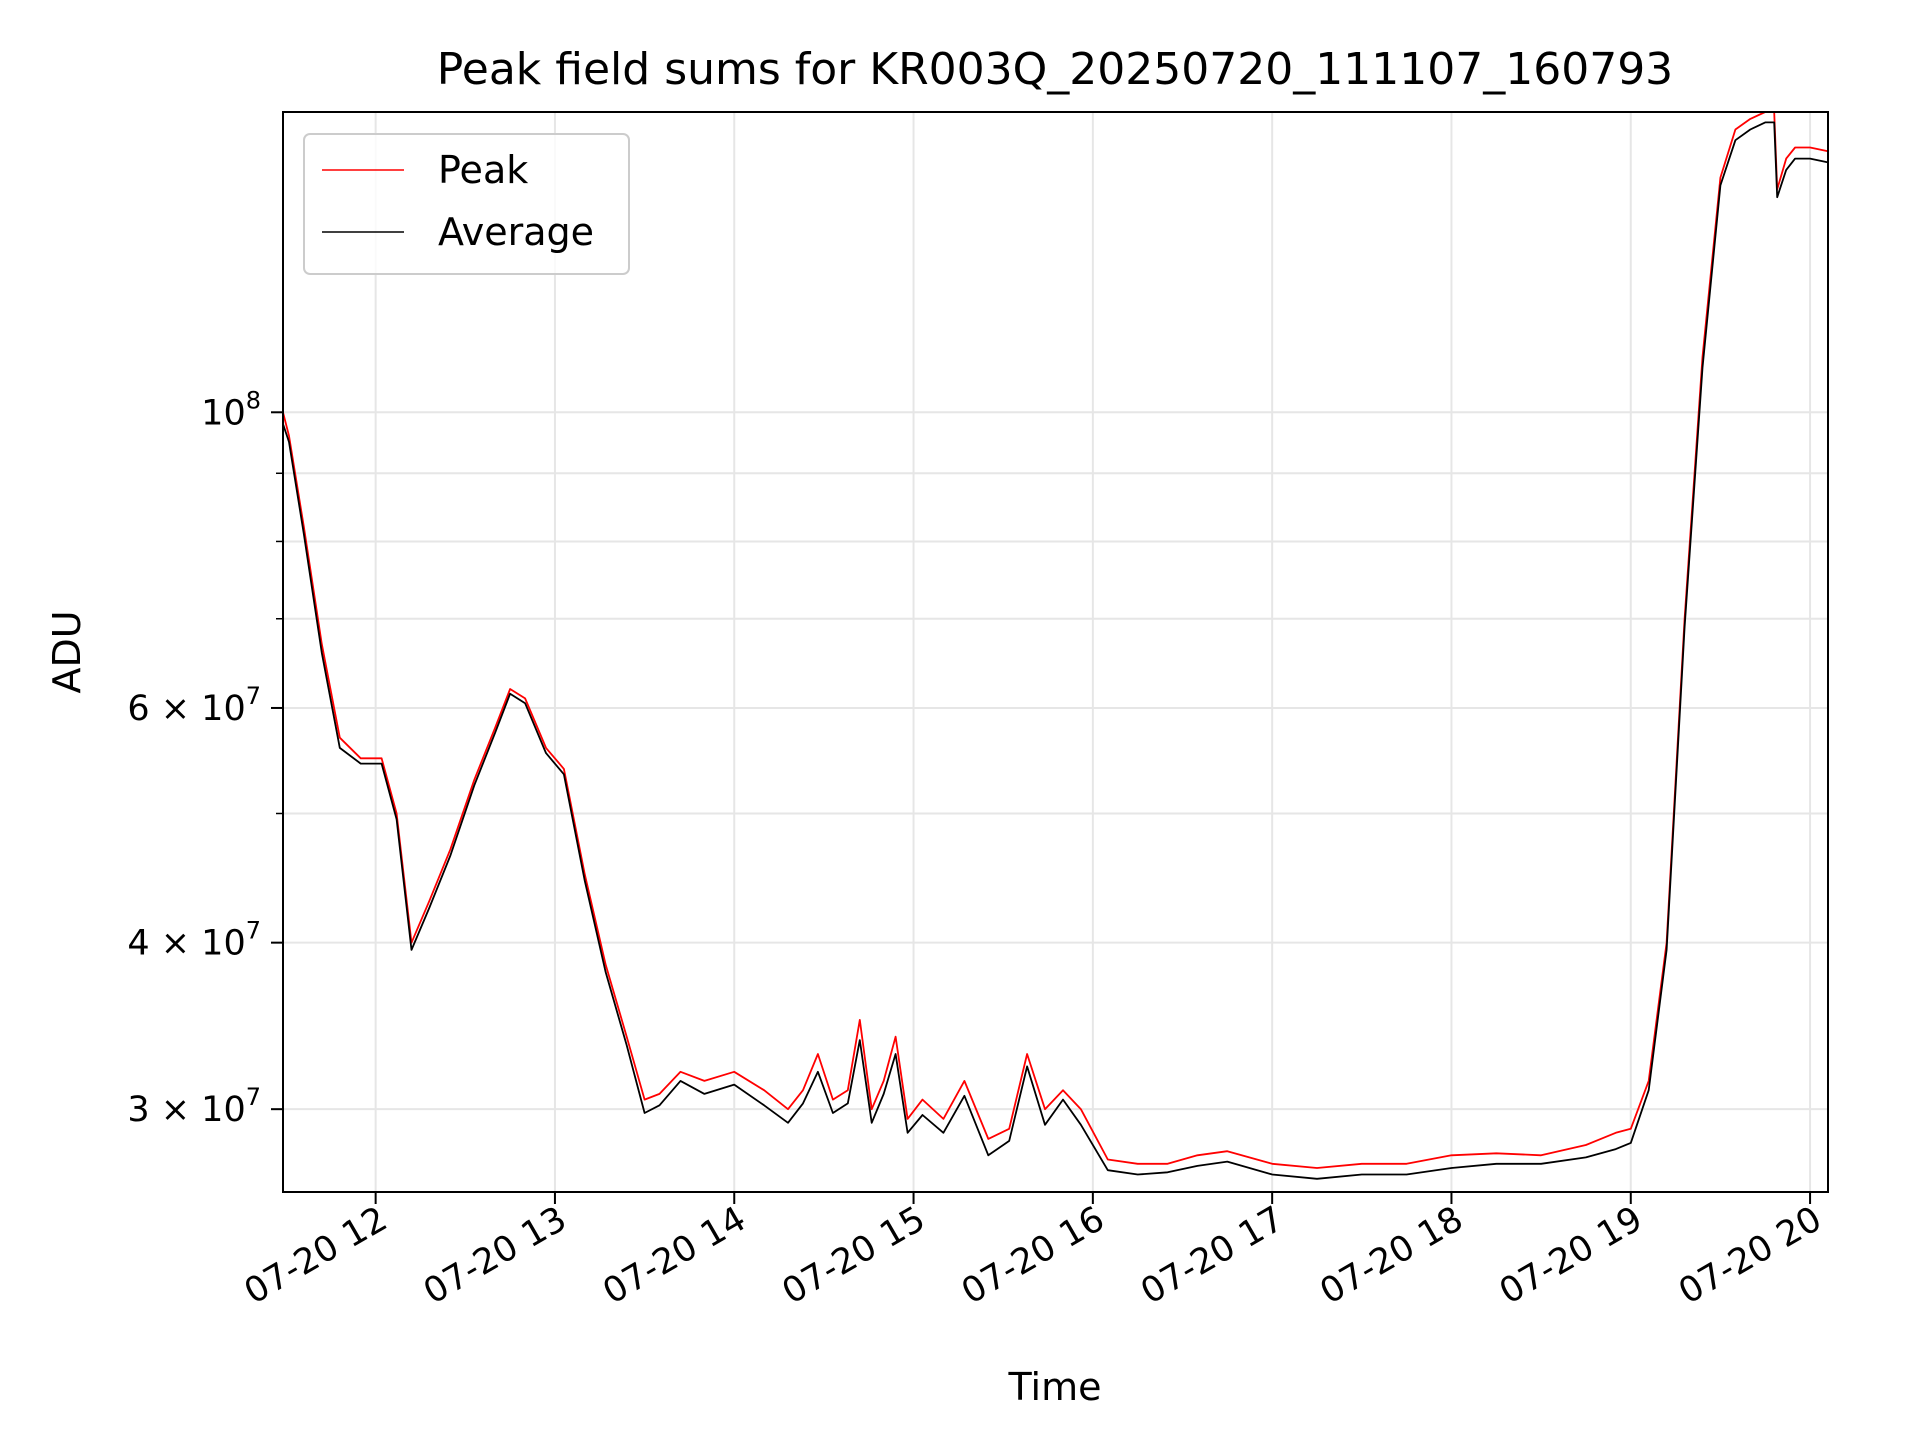 The width and height of the screenshot is (1920, 1445). What do you see at coordinates (194, 1106) in the screenshot?
I see `y-tick-label: 3 × 107` at bounding box center [194, 1106].